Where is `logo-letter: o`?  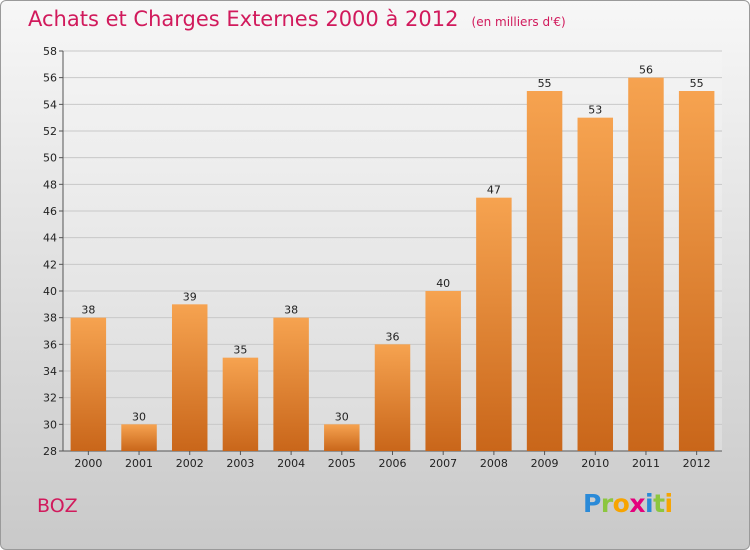 logo-letter: o is located at coordinates (621, 503).